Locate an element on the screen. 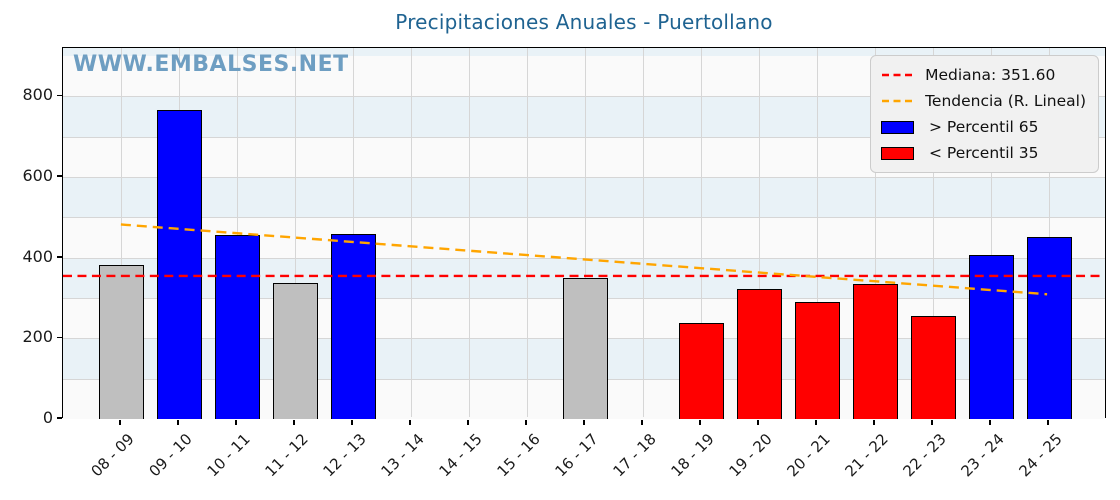 The width and height of the screenshot is (1120, 500). y-tick-label-800: 800 is located at coordinates (37, 95).